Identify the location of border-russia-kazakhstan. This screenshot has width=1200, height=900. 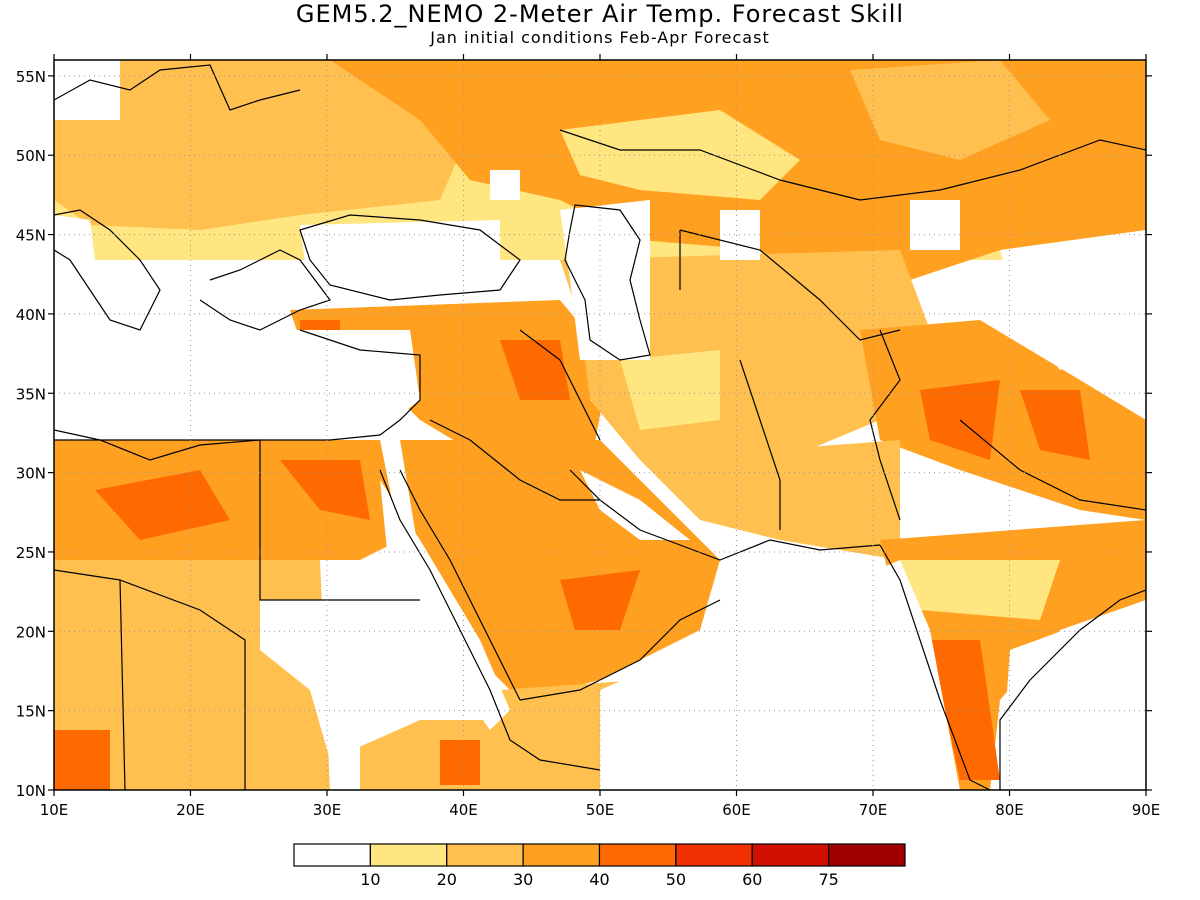
(852, 165).